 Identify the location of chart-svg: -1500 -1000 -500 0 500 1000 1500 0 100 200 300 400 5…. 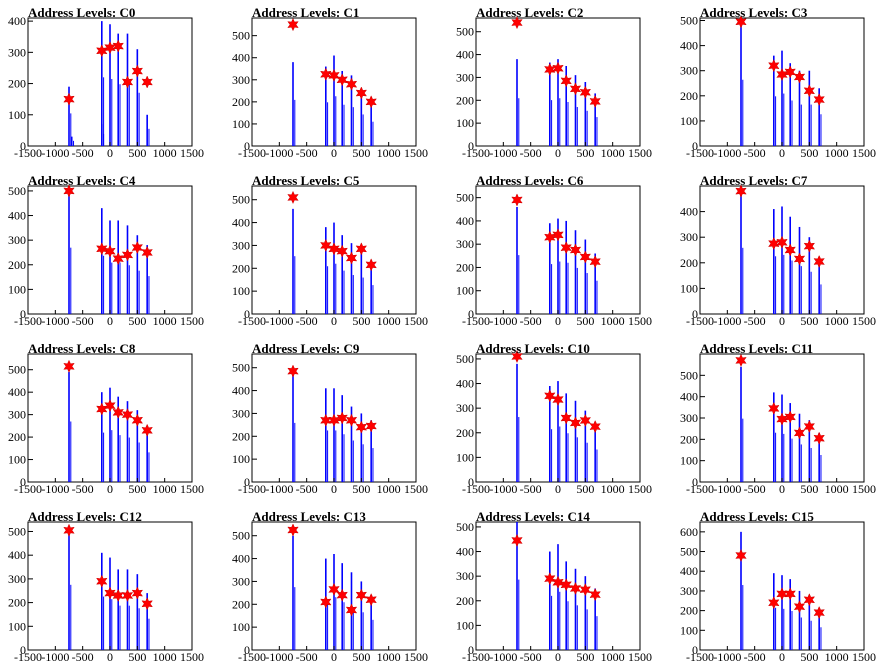
(330, 424).